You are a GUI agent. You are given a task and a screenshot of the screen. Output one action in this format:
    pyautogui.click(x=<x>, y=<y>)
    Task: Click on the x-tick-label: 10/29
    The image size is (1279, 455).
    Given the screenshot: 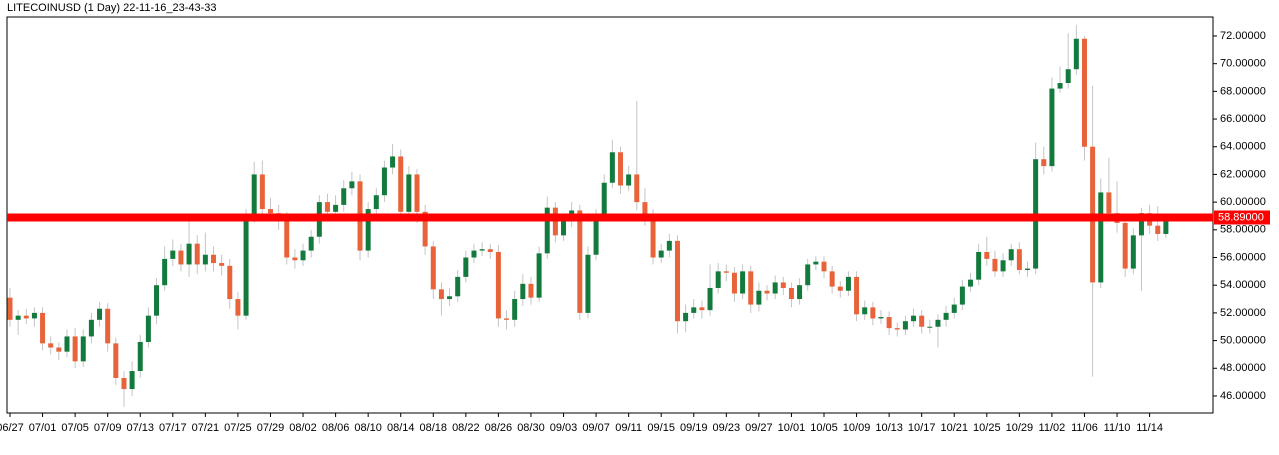 What is the action you would take?
    pyautogui.click(x=1020, y=428)
    